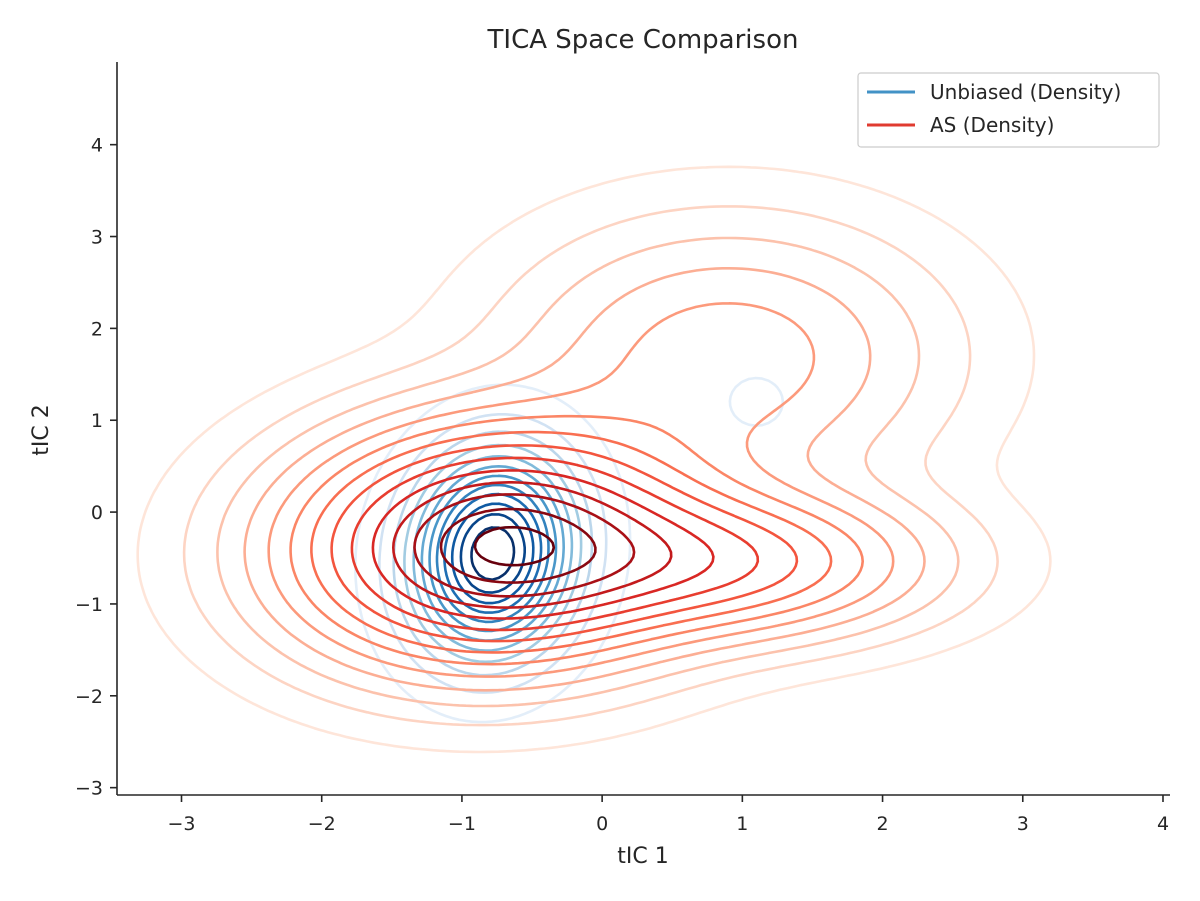 The width and height of the screenshot is (1200, 901). I want to click on y-tick-label: 1, so click(97, 421).